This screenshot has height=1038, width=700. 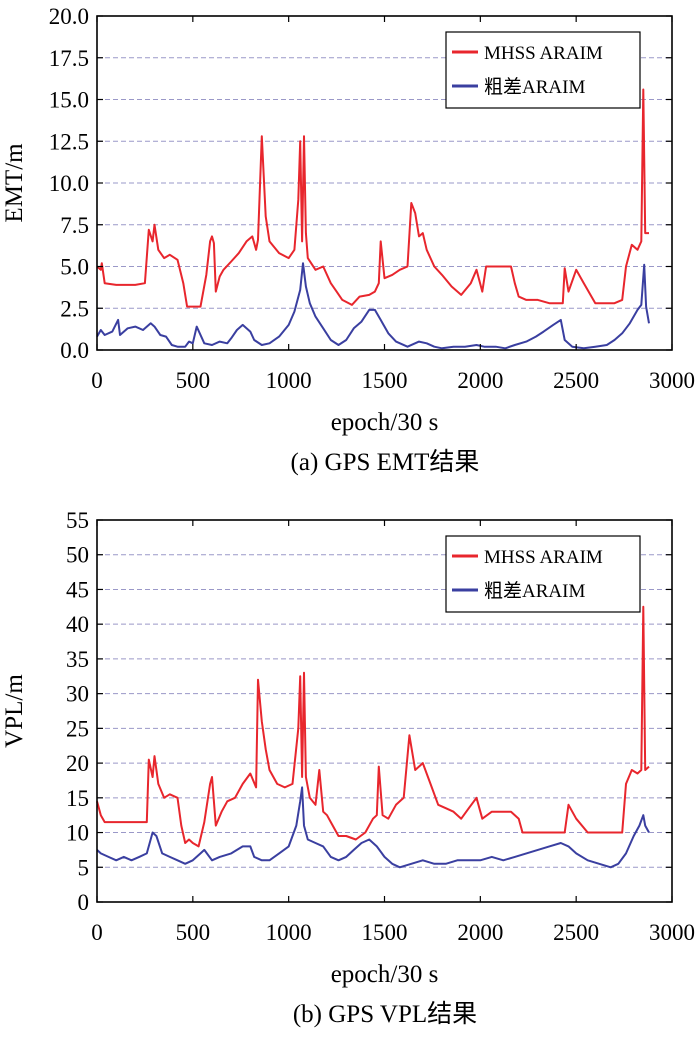 What do you see at coordinates (385, 422) in the screenshot?
I see `chart-0-x-axis-label: epoch/30 s` at bounding box center [385, 422].